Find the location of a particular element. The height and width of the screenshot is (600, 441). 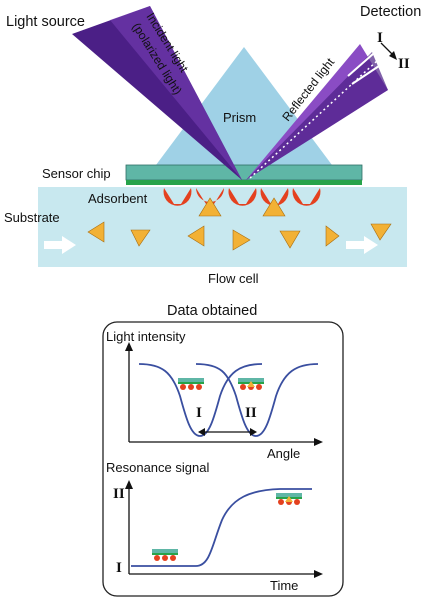

data-obtained-title: Data obtained is located at coordinates (212, 311).